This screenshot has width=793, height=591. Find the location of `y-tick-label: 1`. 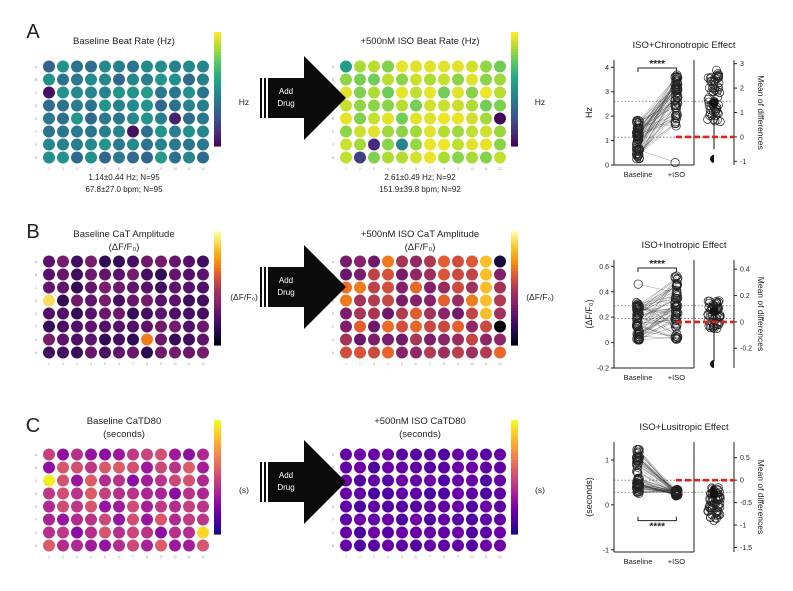

y-tick-label: 1 is located at coordinates (607, 141).